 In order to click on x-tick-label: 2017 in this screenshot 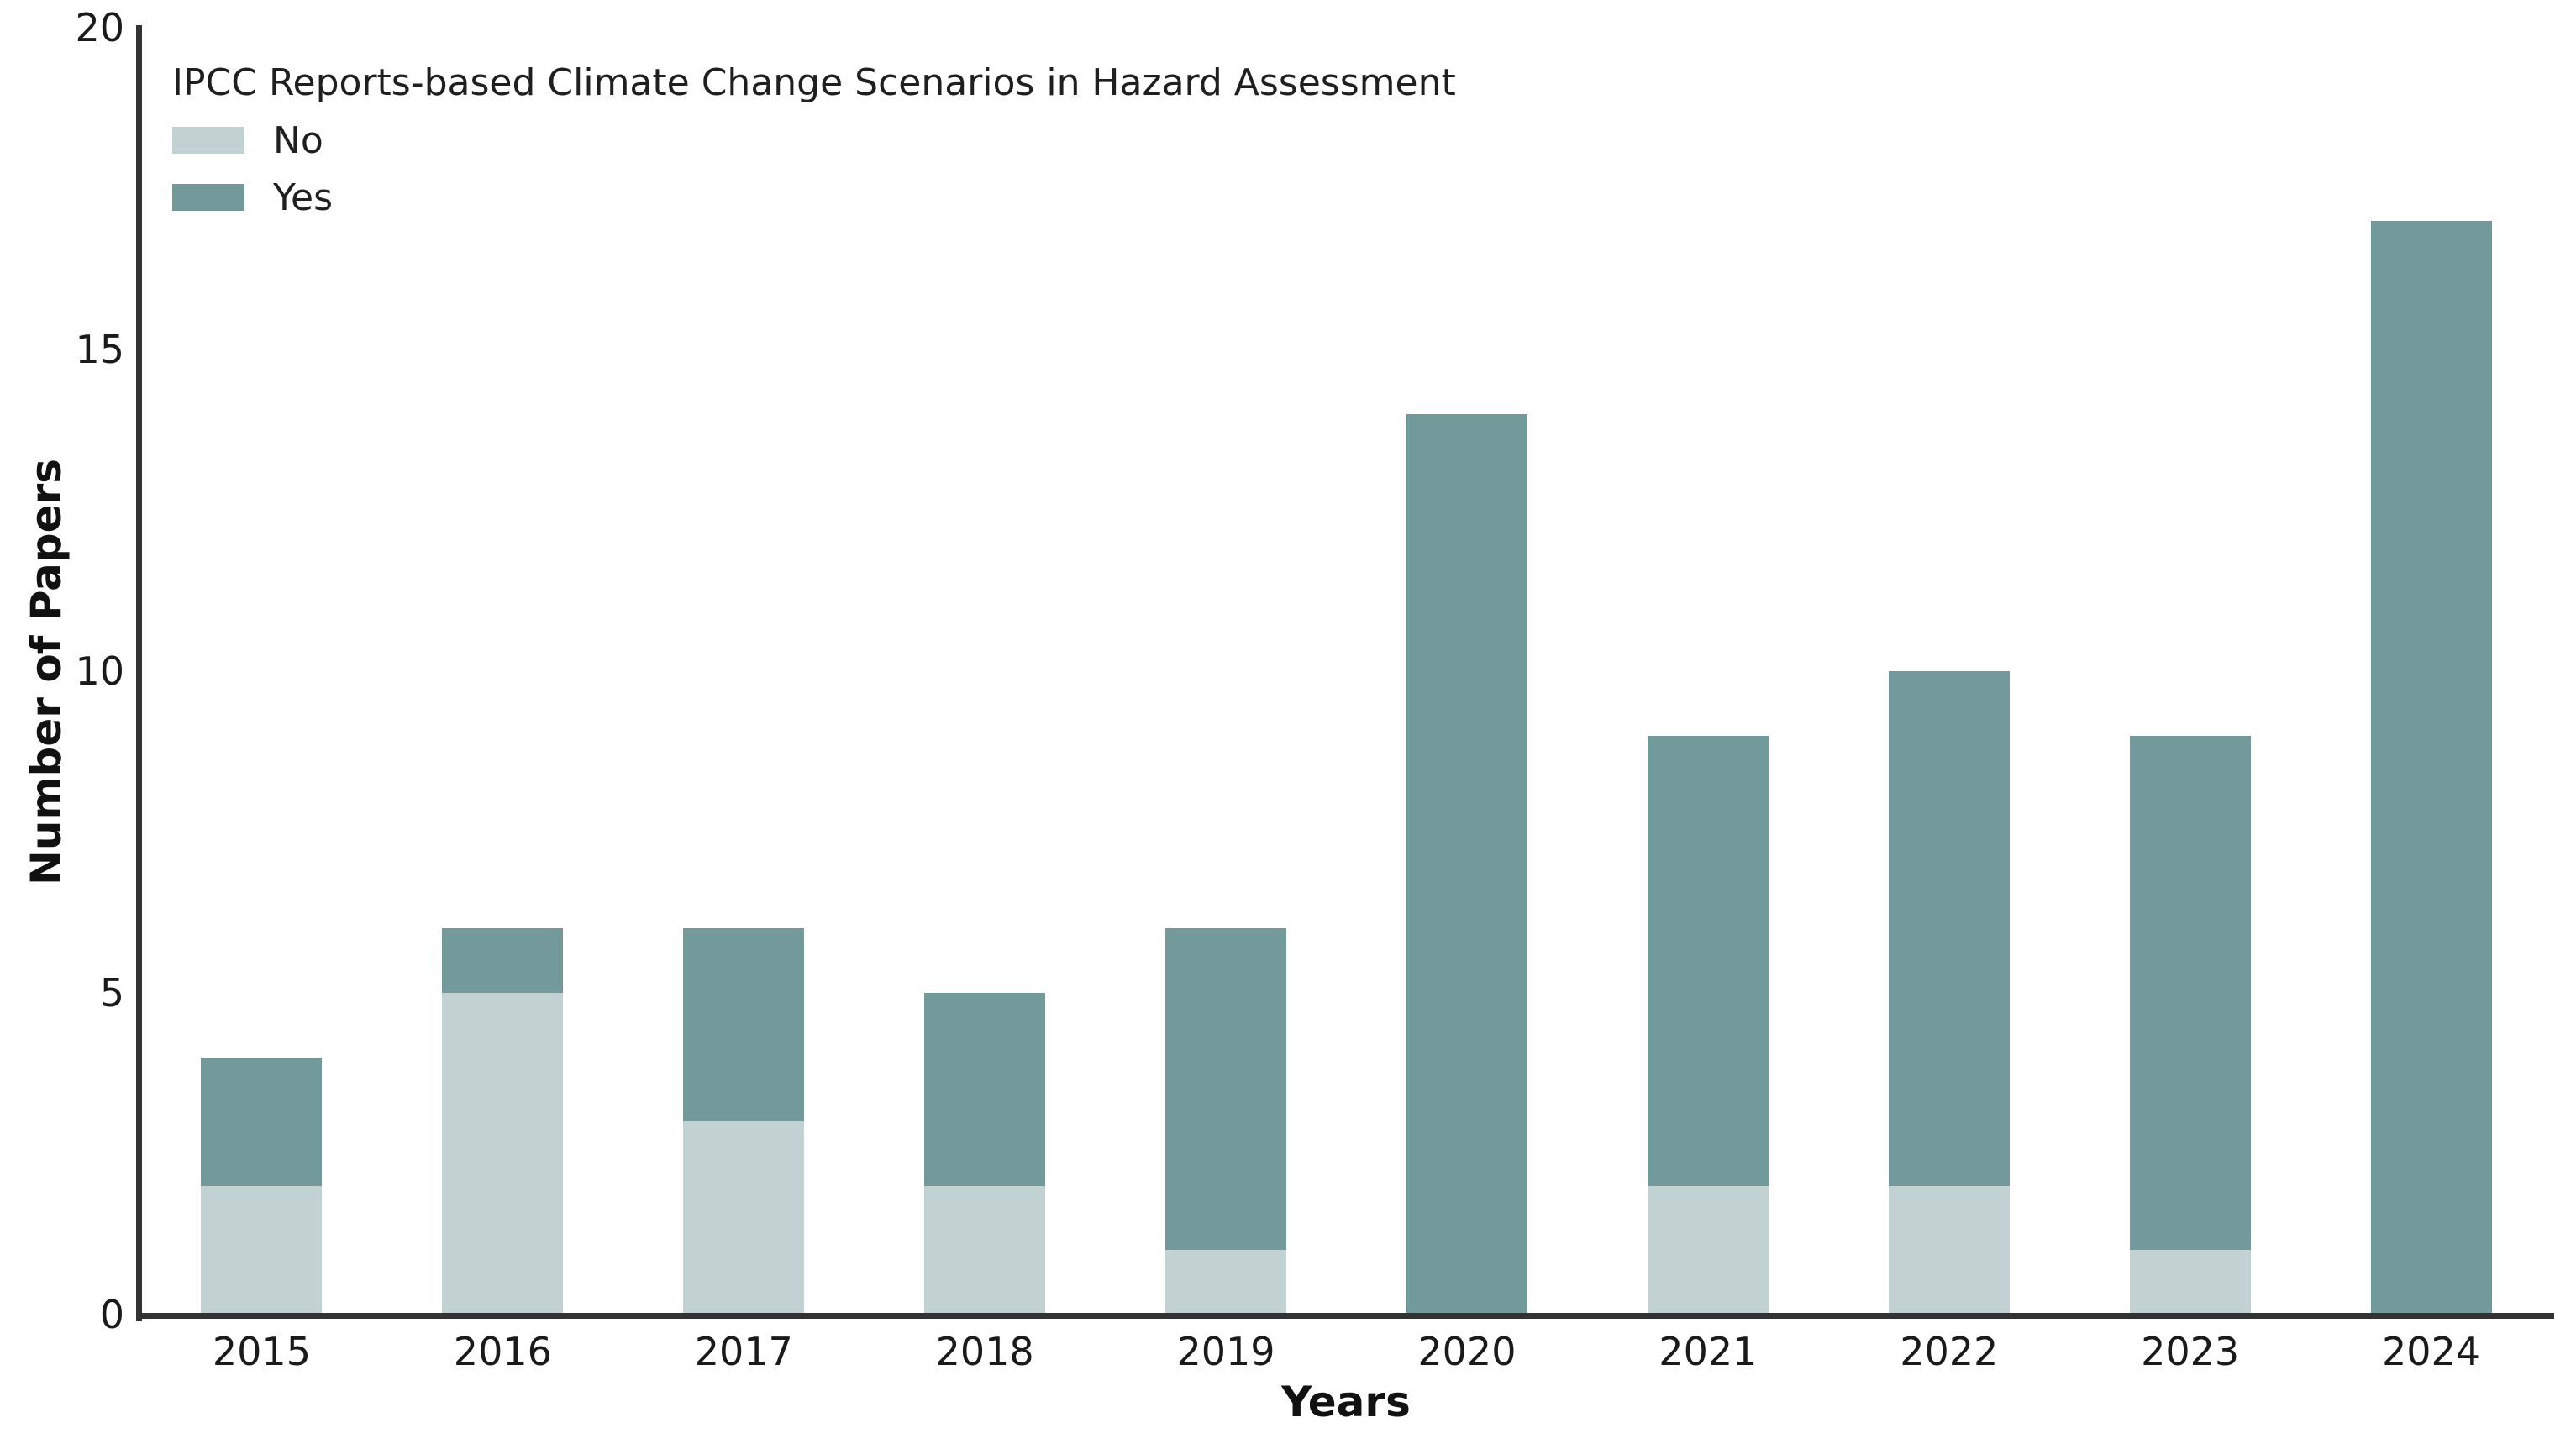, I will do `click(743, 1351)`.